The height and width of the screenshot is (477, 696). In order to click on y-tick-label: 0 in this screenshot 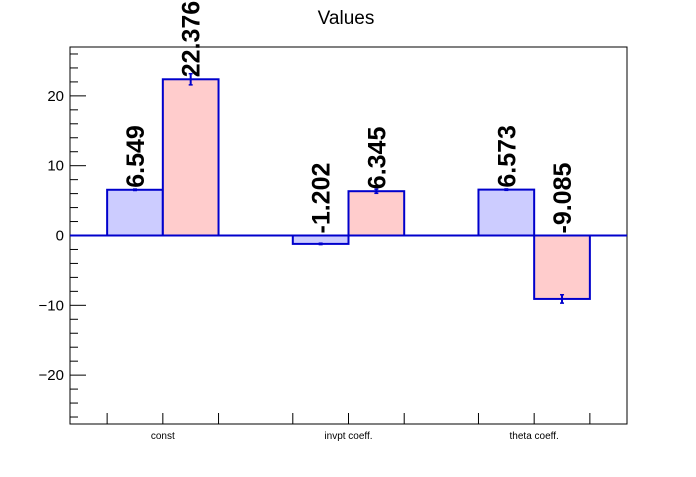, I will do `click(60, 236)`.